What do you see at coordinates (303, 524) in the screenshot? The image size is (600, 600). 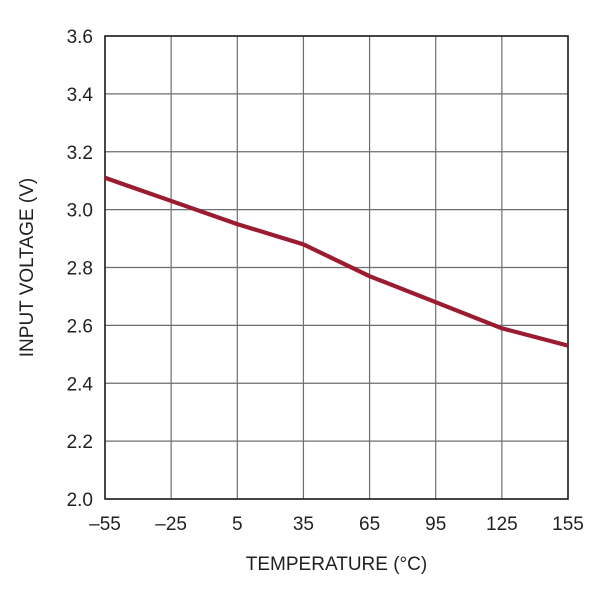 I see `x-tick-label: 35` at bounding box center [303, 524].